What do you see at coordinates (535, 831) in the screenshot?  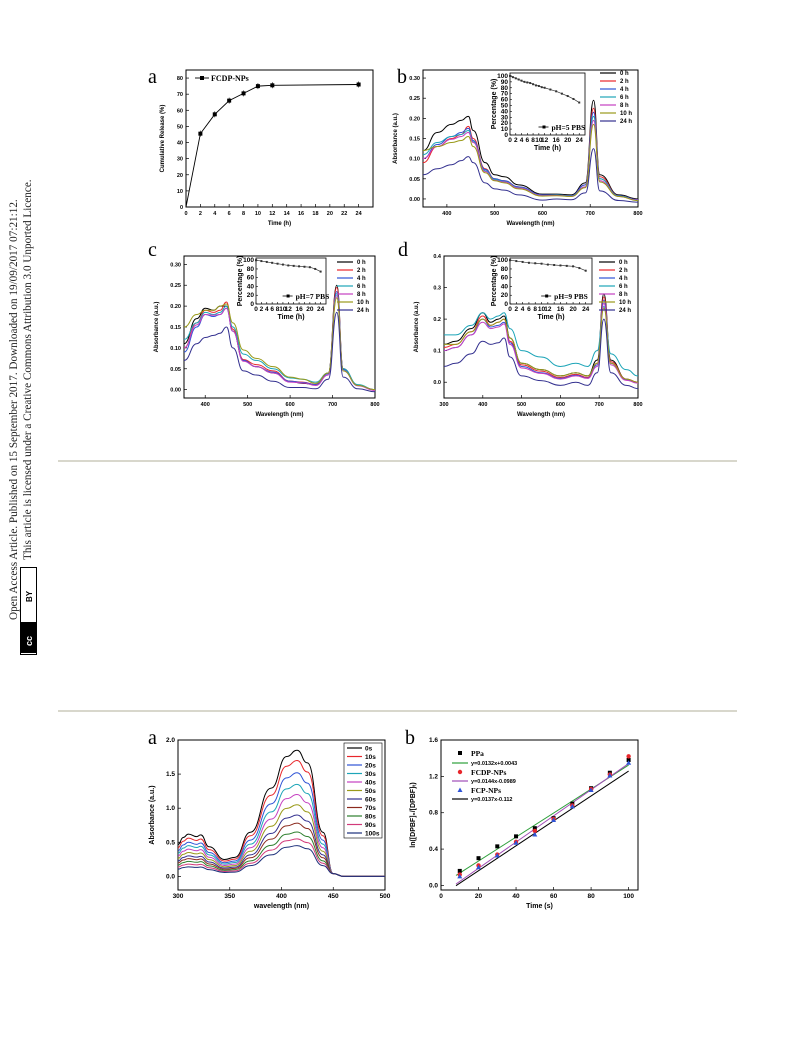 I see `fcdp-point` at bounding box center [535, 831].